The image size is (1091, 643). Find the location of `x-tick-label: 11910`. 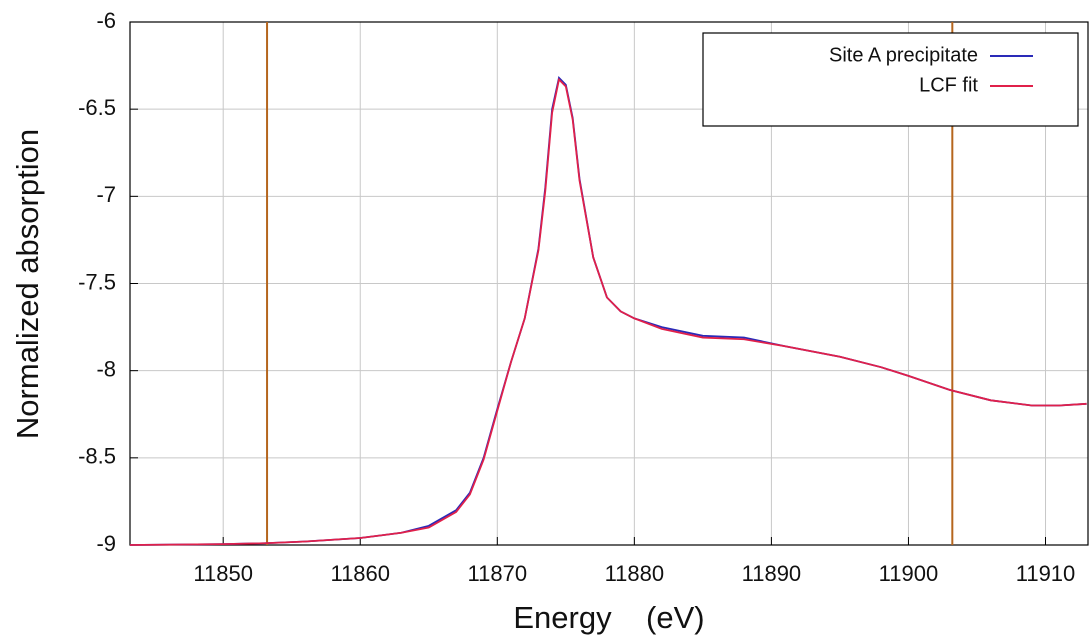

x-tick-label: 11910 is located at coordinates (1046, 573).